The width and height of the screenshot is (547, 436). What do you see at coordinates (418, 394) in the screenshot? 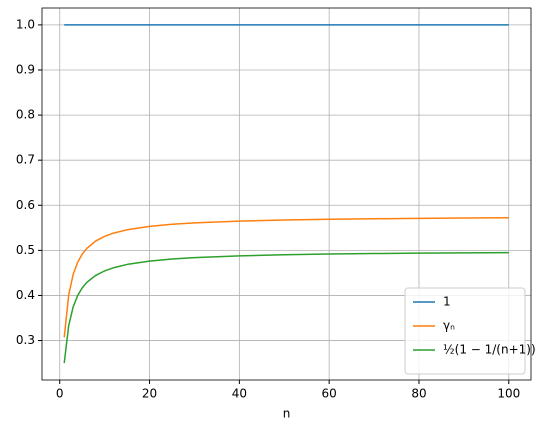
I see `x-tick-label: 80` at bounding box center [418, 394].